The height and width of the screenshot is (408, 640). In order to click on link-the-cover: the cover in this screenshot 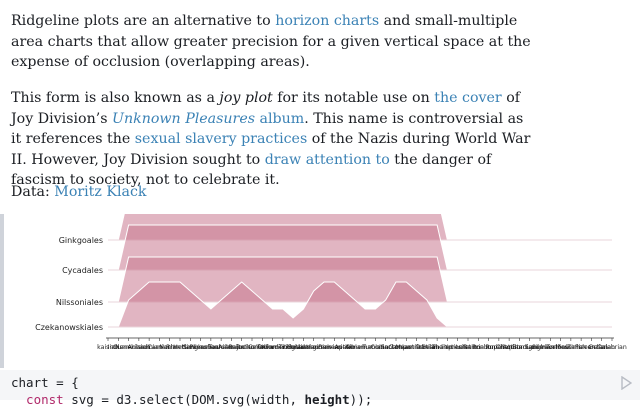, I will do `click(468, 98)`.